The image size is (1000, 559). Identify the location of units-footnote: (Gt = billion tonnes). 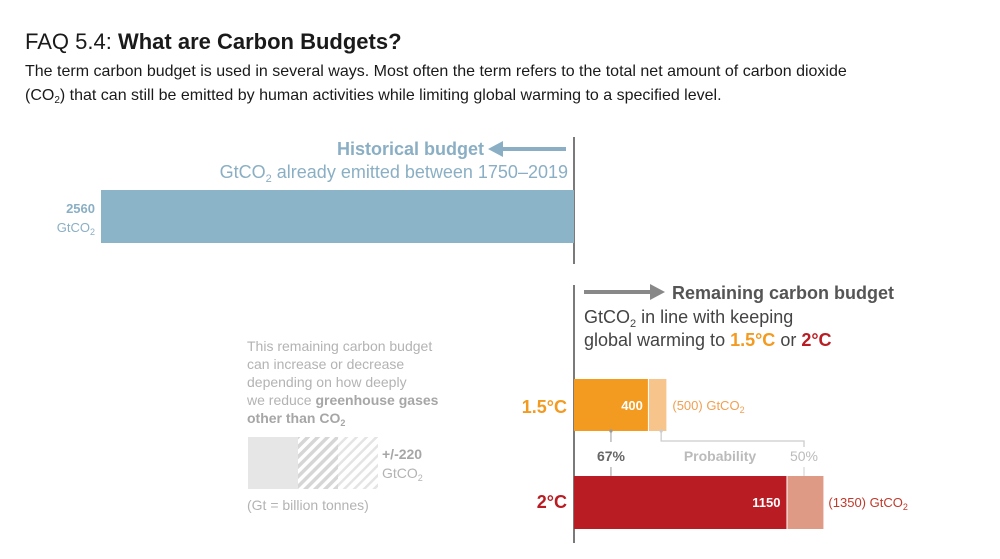
(308, 505).